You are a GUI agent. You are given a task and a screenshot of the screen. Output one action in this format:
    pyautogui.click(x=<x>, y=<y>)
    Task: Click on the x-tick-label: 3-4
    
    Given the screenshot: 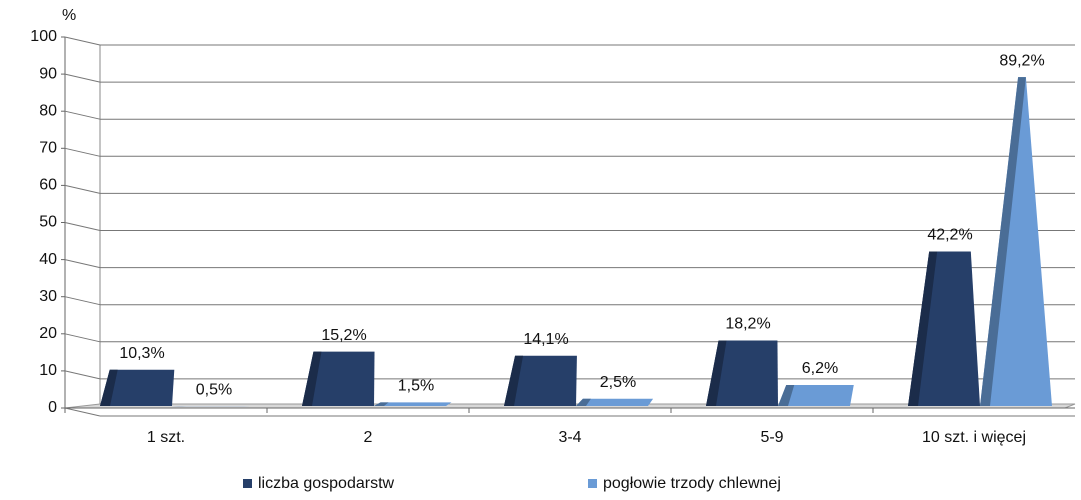 What is the action you would take?
    pyautogui.click(x=569, y=437)
    